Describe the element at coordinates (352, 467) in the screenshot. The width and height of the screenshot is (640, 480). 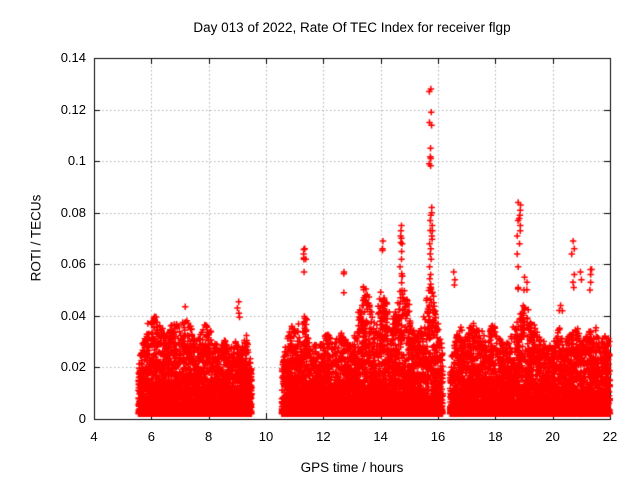
I see `x-axis-label: GPS time / hours` at that location.